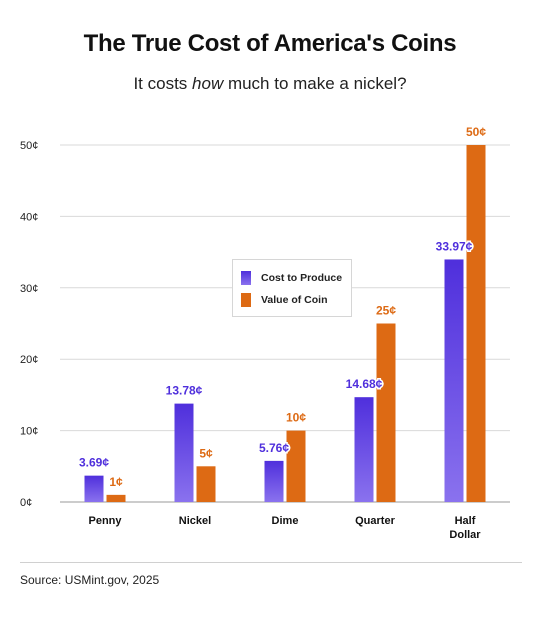 The height and width of the screenshot is (621, 540). I want to click on footer-divider, so click(271, 562).